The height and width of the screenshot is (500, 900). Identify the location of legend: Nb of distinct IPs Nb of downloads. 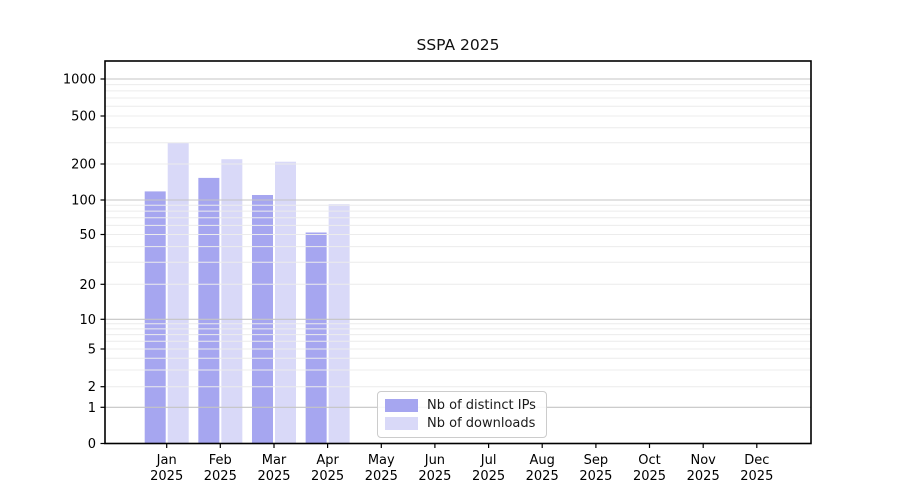
(462, 414).